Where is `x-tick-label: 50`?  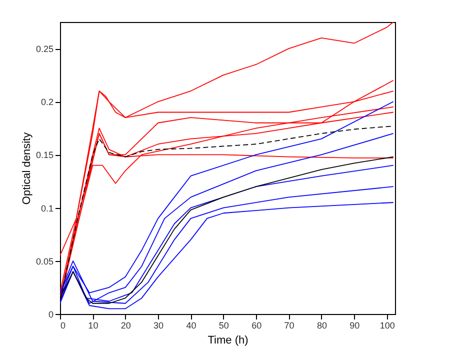
x-tick-label: 50 is located at coordinates (223, 325).